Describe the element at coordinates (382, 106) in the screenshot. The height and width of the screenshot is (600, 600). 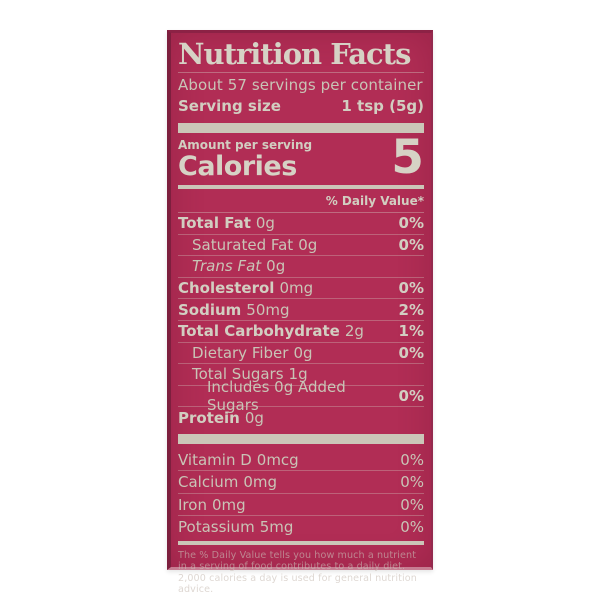
I see `serving-size-value: 1 tsp (5g)` at that location.